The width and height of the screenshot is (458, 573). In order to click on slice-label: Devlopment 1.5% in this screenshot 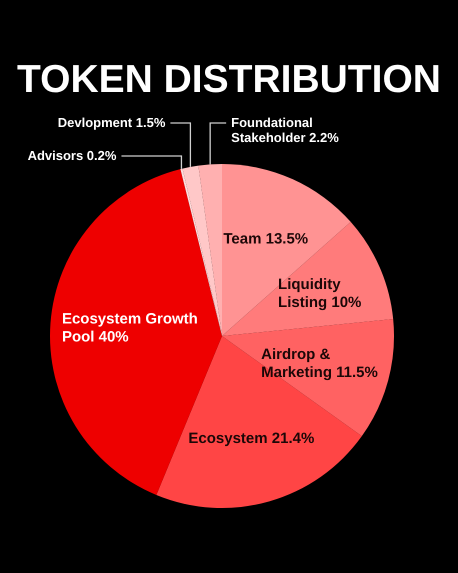, I will do `click(112, 122)`.